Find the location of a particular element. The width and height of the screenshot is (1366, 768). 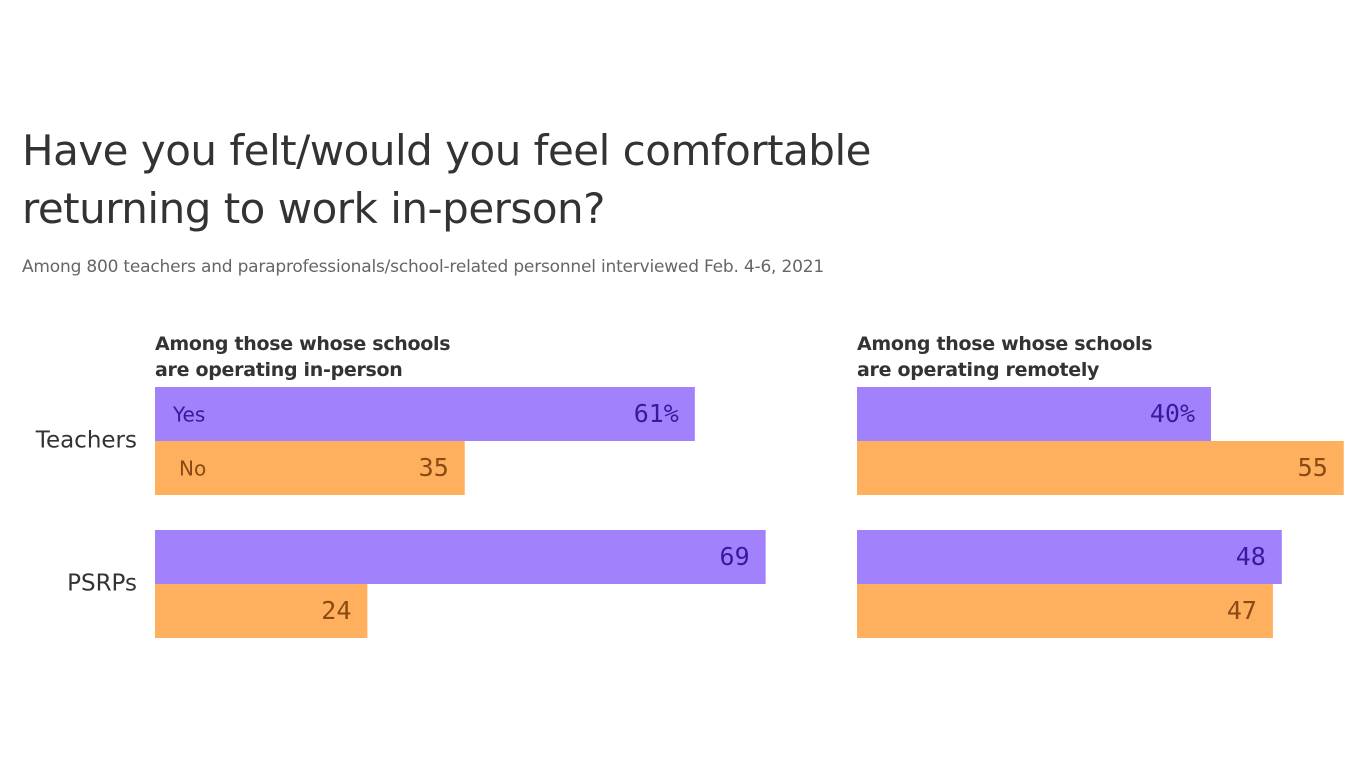

category-label: PSRPs is located at coordinates (102, 584).